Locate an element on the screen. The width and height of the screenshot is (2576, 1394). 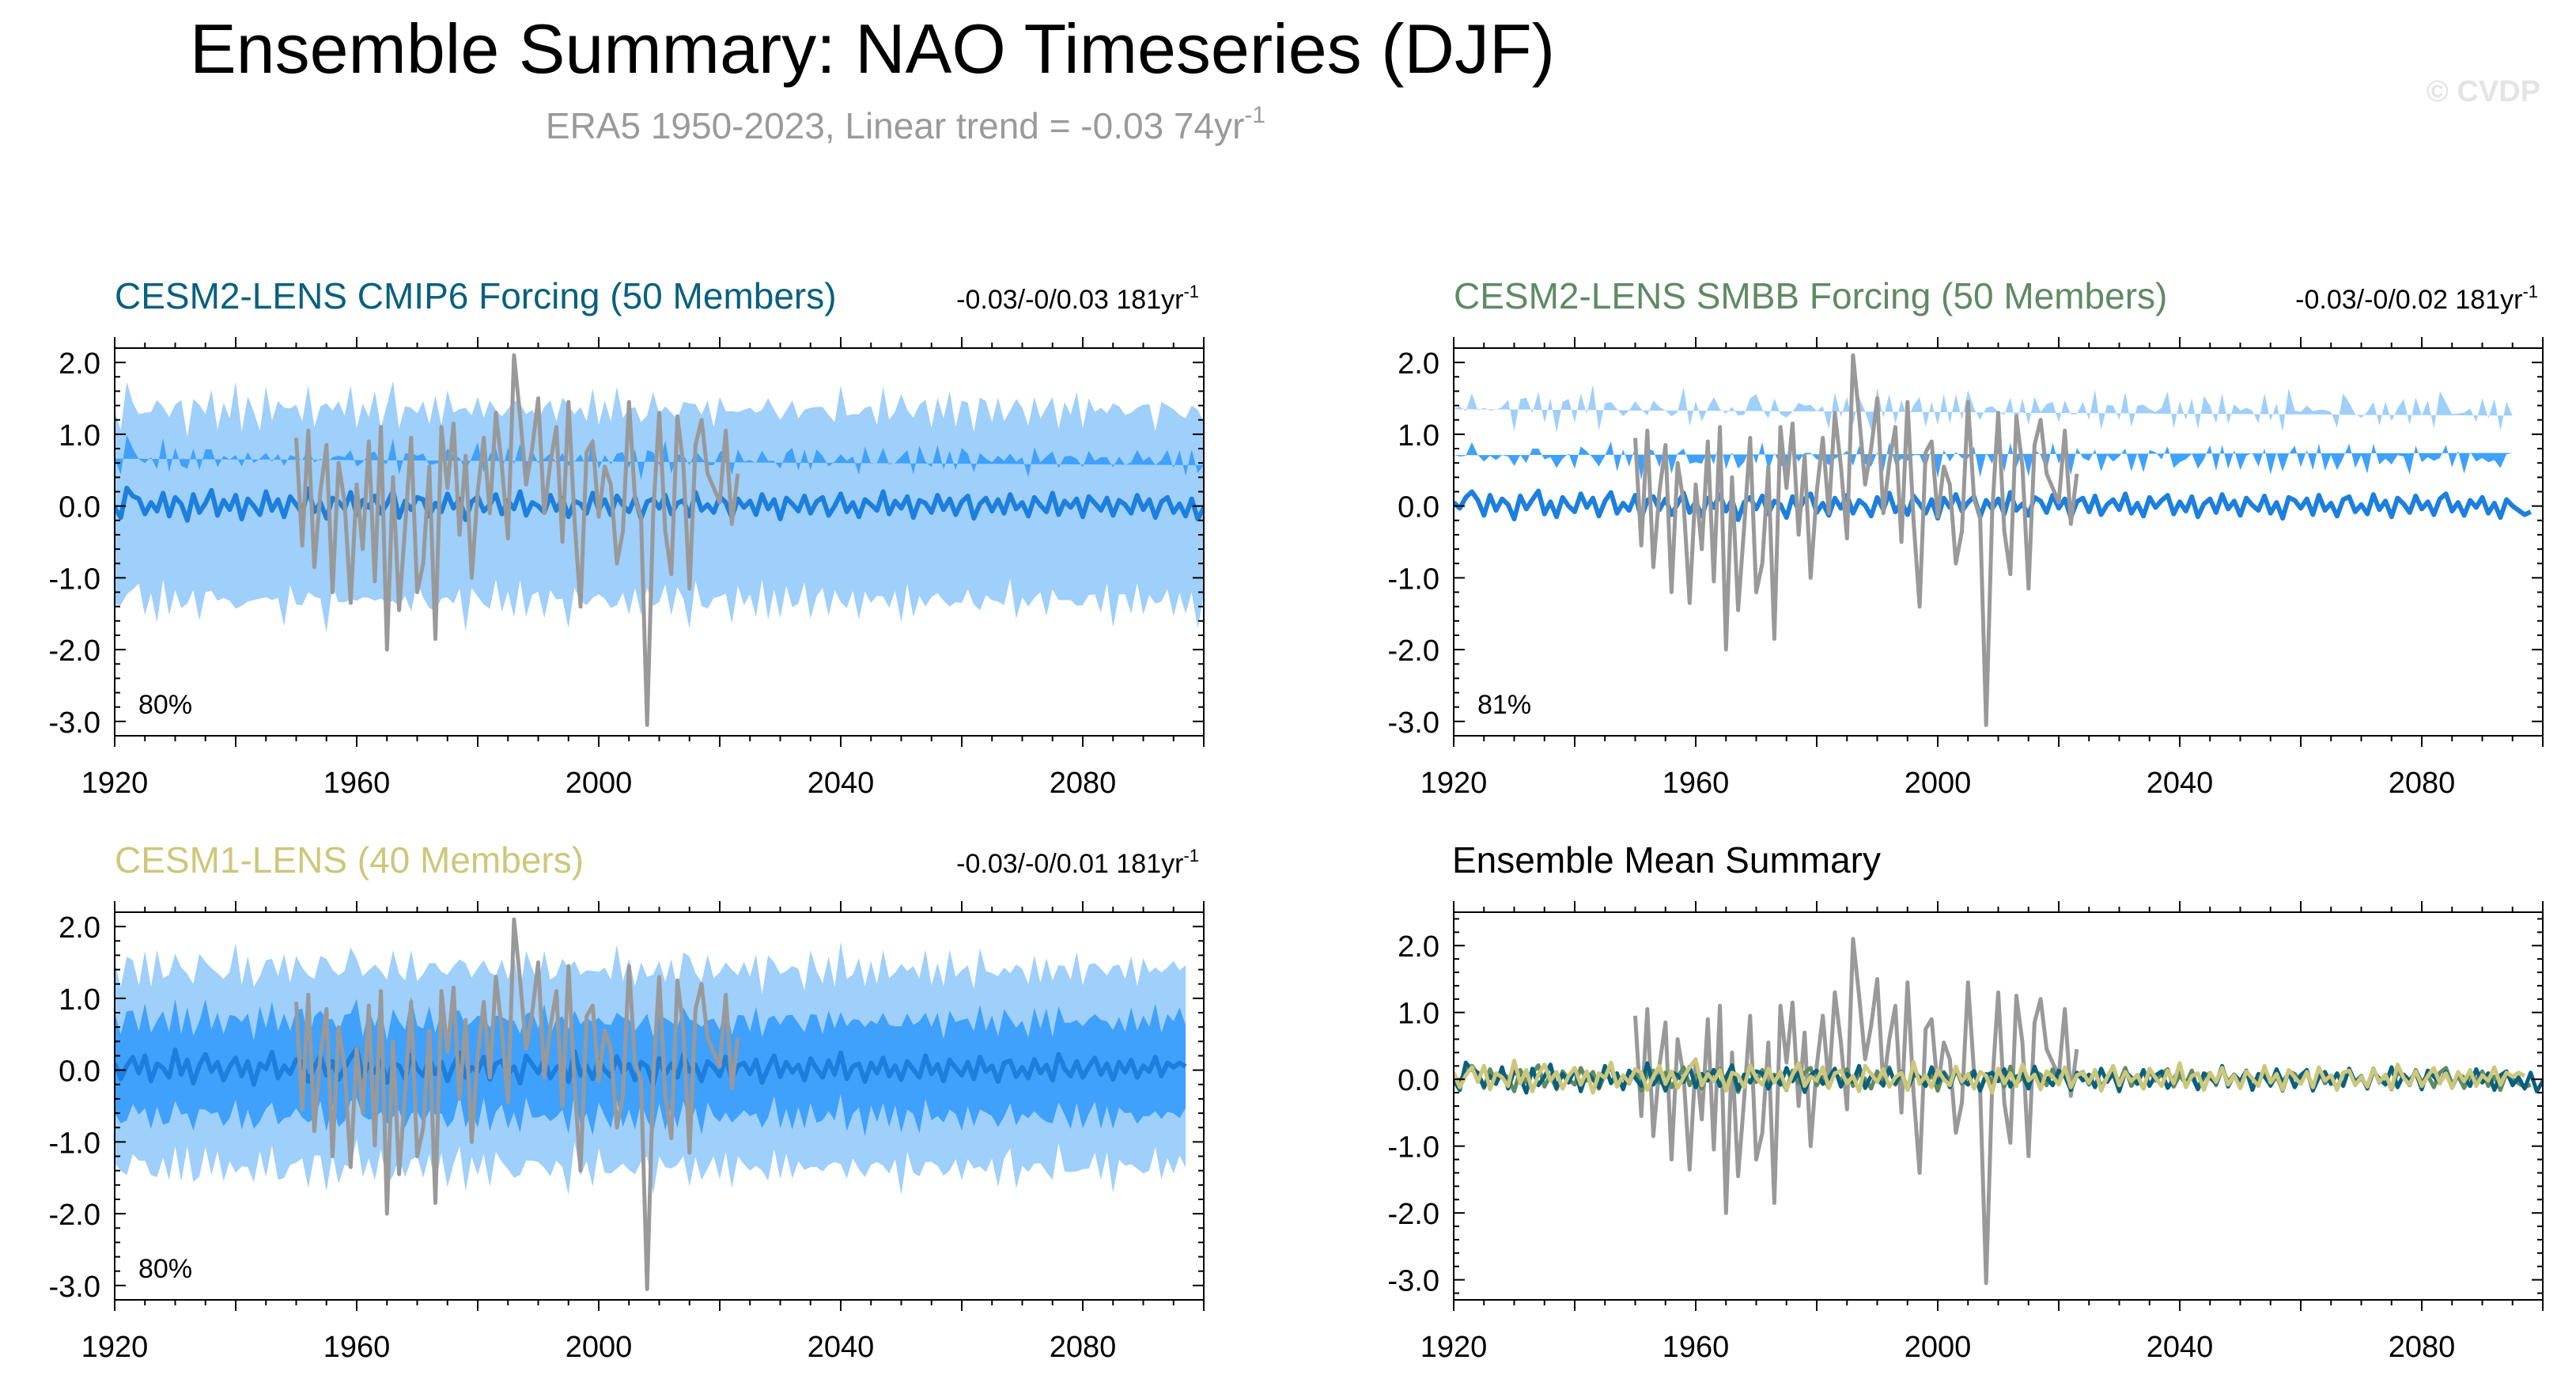
figure-subtitle-sup: -1 is located at coordinates (1254, 115).